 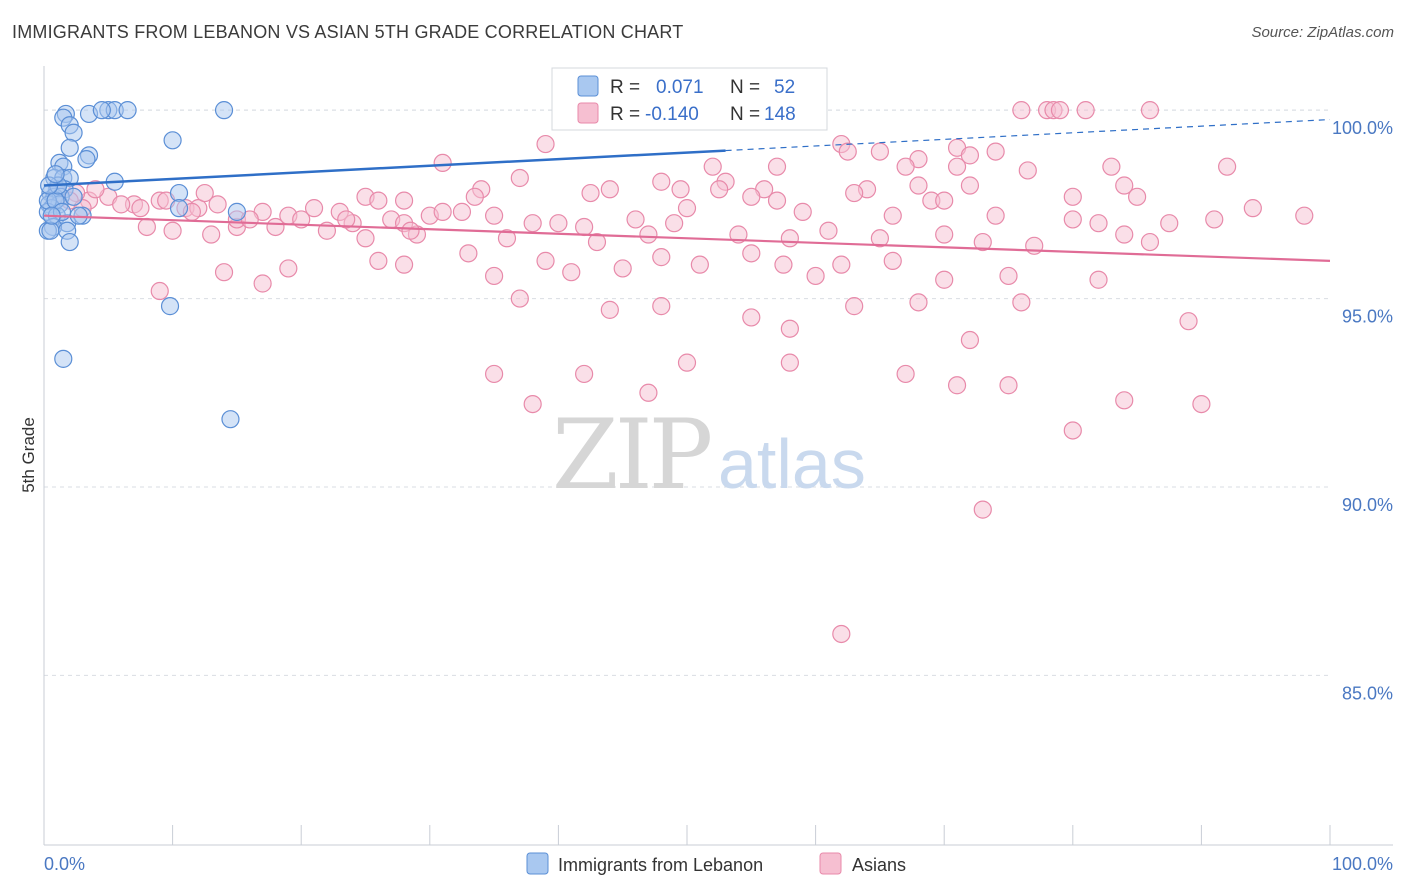 What do you see at coordinates (1362, 128) in the screenshot?
I see `y-tick-label: 100.0%` at bounding box center [1362, 128].